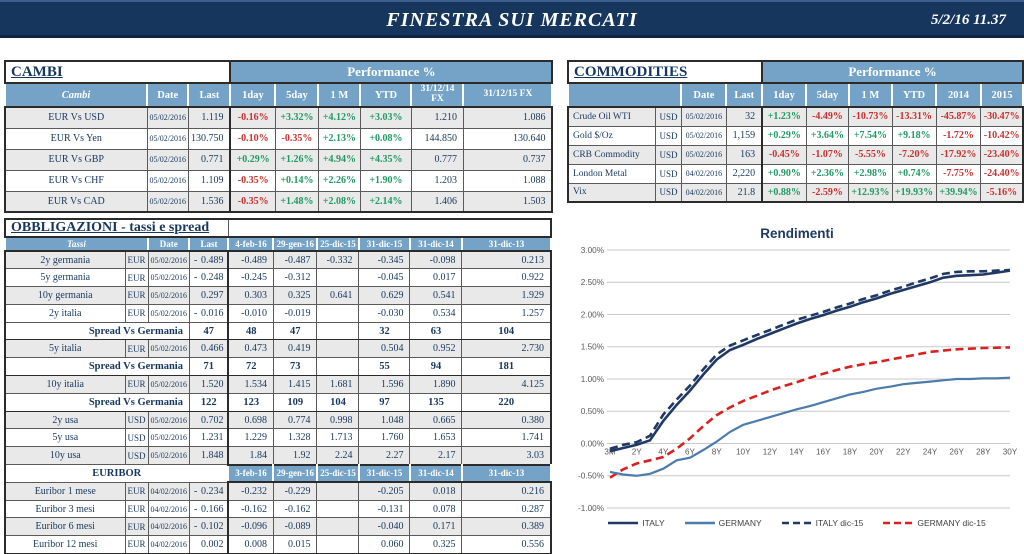  Describe the element at coordinates (699, 523) in the screenshot. I see `legend-line-swatch` at that location.